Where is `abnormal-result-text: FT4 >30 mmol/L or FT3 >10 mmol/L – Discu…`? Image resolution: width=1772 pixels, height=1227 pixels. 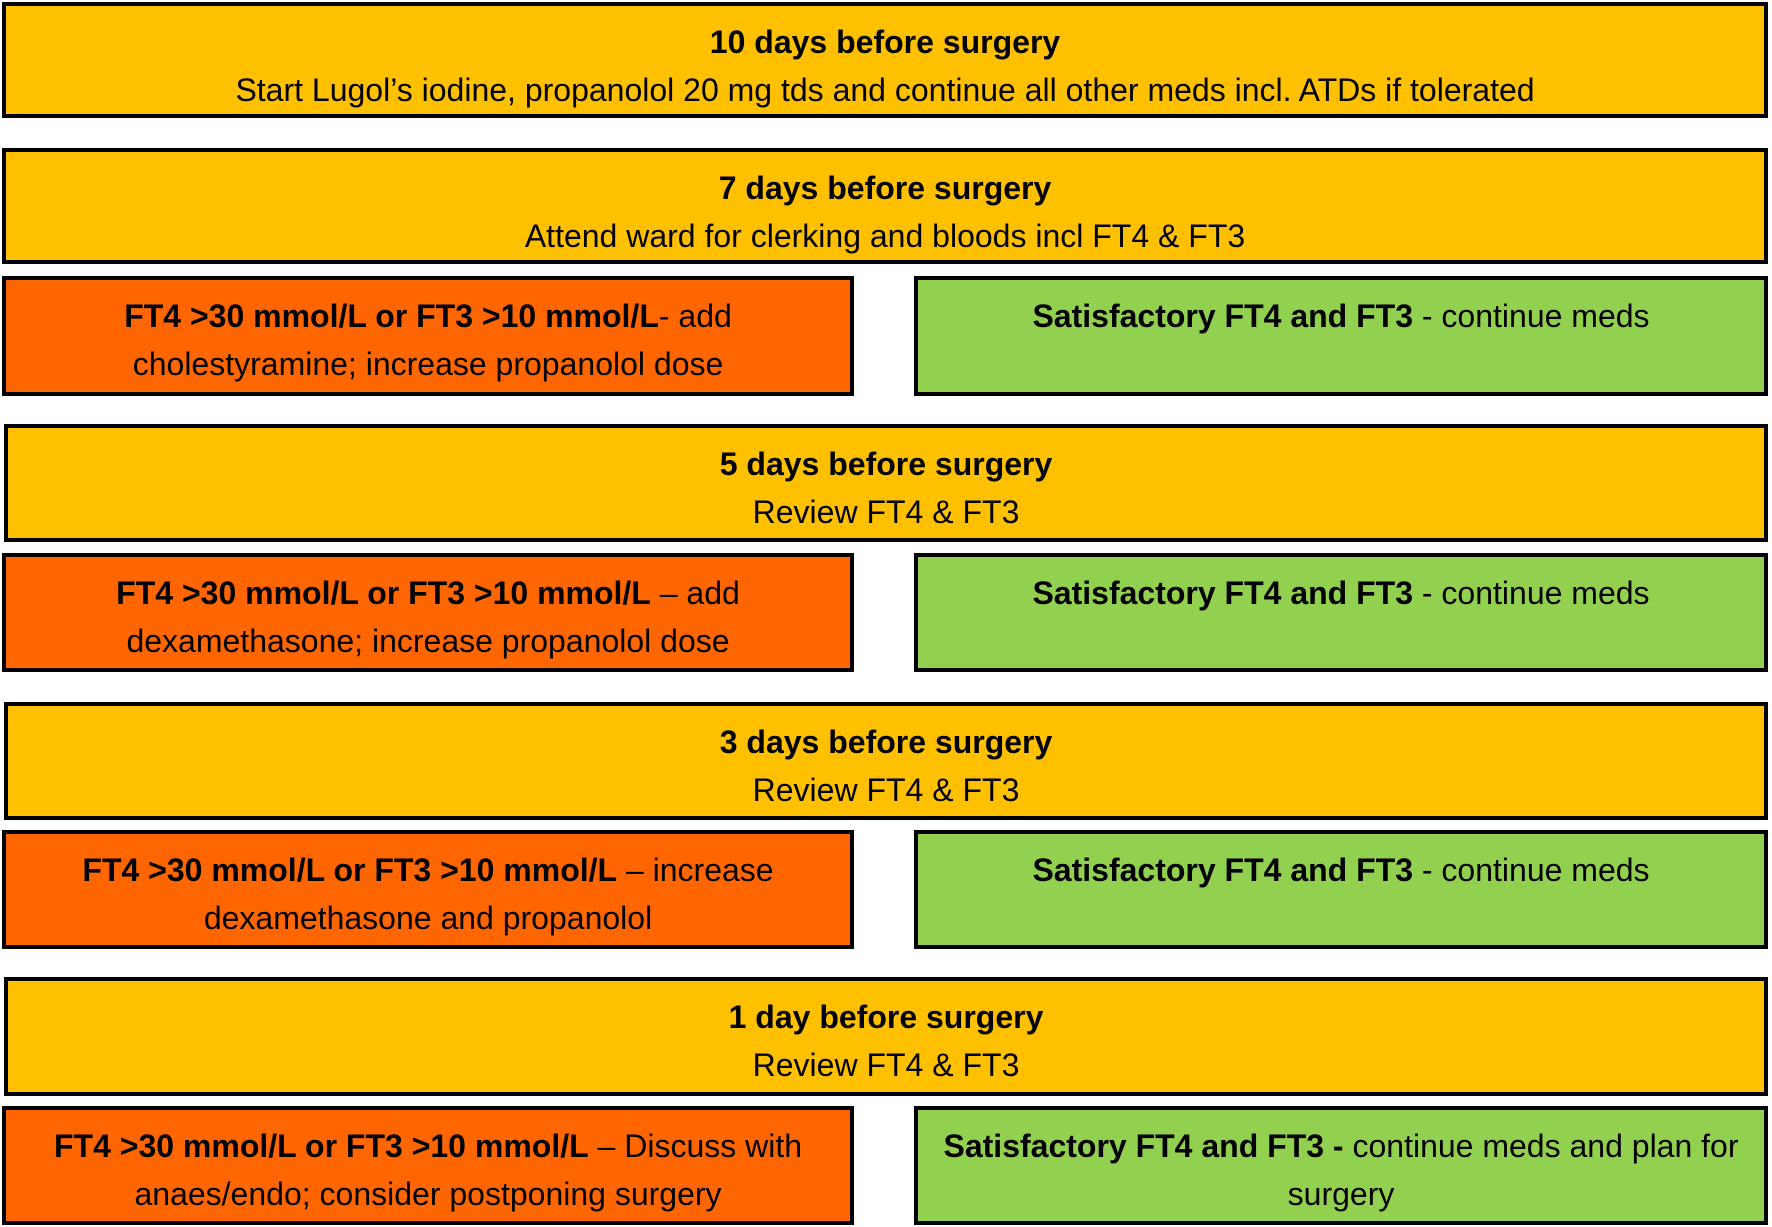
abnormal-result-text: FT4 >30 mmol/L or FT3 >10 mmol/L – Discu… is located at coordinates (428, 1170).